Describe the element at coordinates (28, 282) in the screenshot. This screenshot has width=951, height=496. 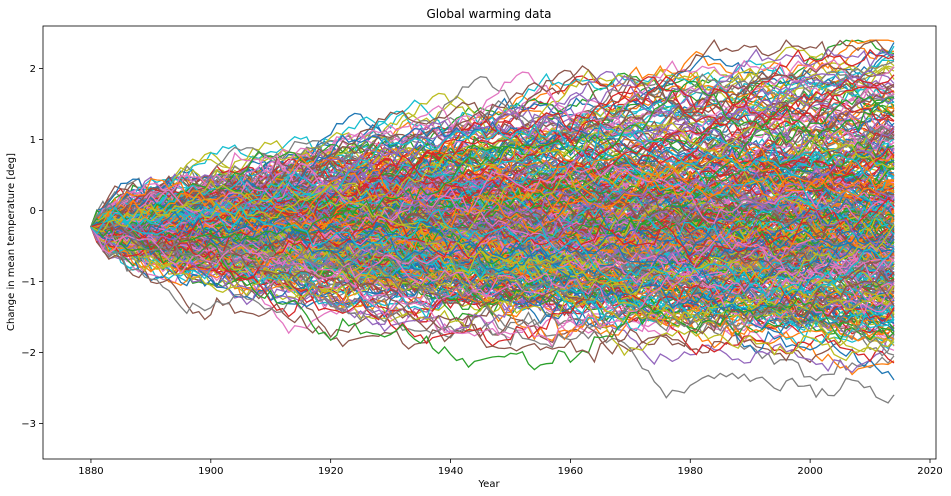
I see `y-tick-label: −1` at that location.